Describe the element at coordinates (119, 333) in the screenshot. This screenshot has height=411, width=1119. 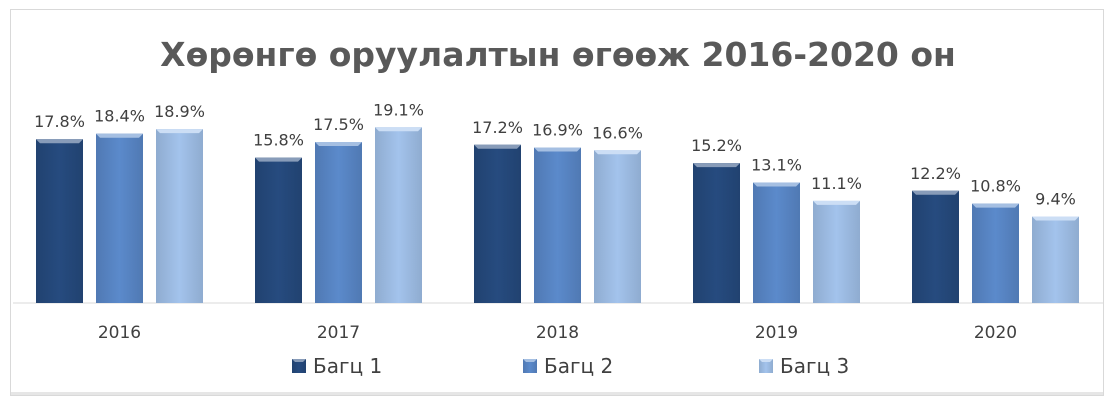
I see `x-tick-label: 2016` at that location.